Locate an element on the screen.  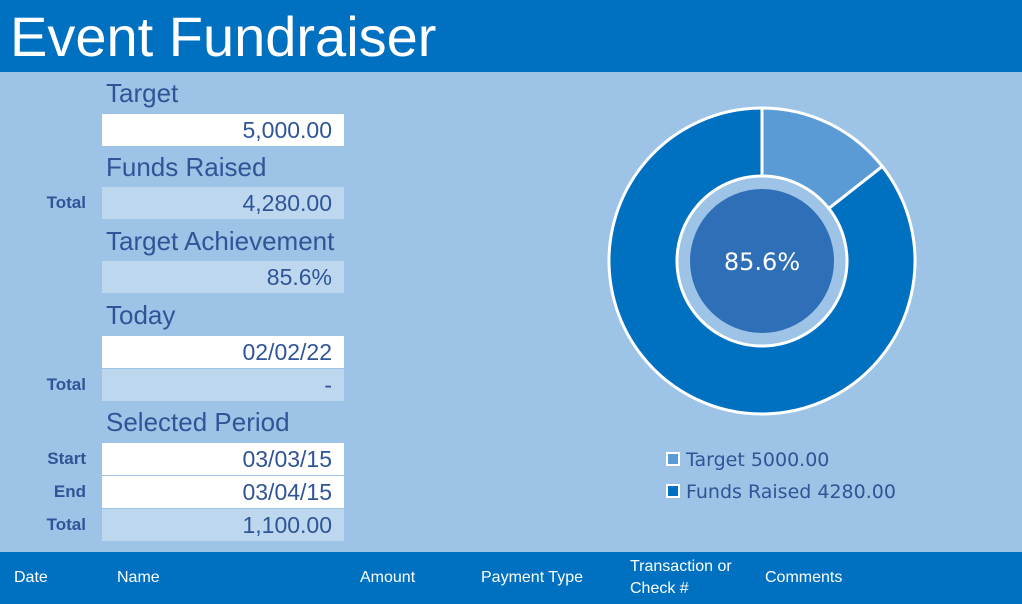
row-label: Start is located at coordinates (66, 458).